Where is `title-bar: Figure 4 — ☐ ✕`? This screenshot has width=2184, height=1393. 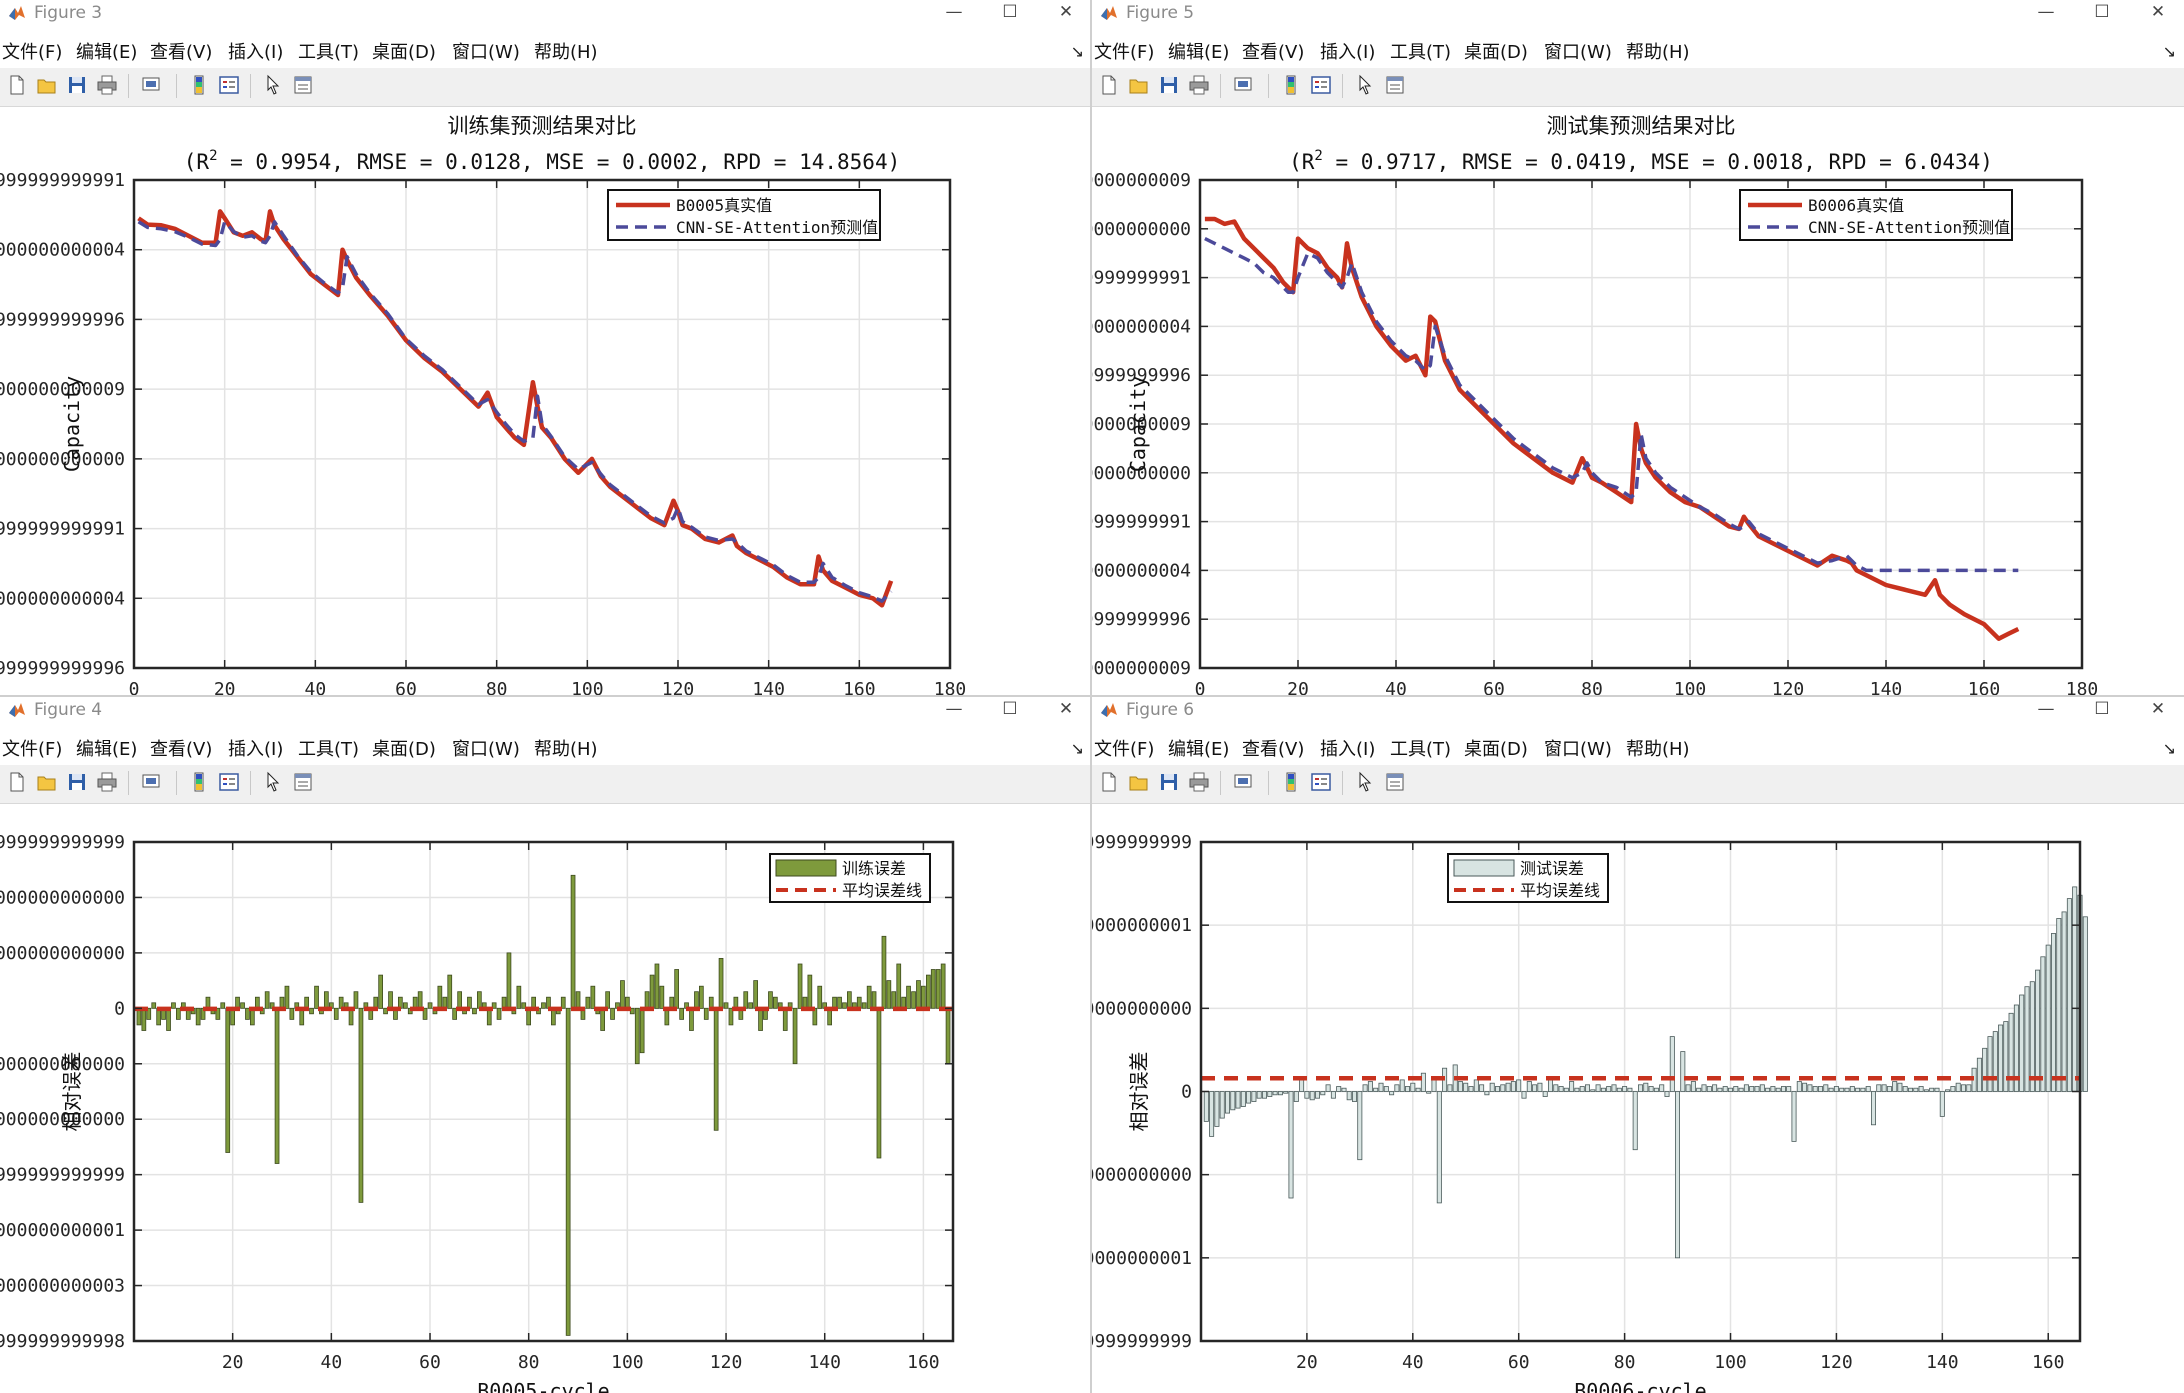
title-bar: Figure 4 — ☐ ✕ is located at coordinates (546, 710).